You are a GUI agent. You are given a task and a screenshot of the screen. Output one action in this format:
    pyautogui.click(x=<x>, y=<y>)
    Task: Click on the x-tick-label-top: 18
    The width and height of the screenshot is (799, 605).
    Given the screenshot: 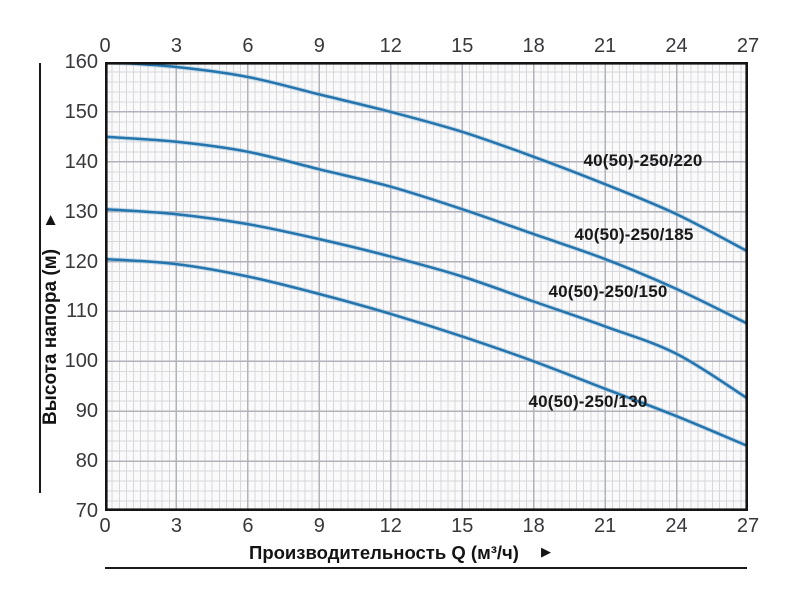 What is the action you would take?
    pyautogui.click(x=533, y=46)
    